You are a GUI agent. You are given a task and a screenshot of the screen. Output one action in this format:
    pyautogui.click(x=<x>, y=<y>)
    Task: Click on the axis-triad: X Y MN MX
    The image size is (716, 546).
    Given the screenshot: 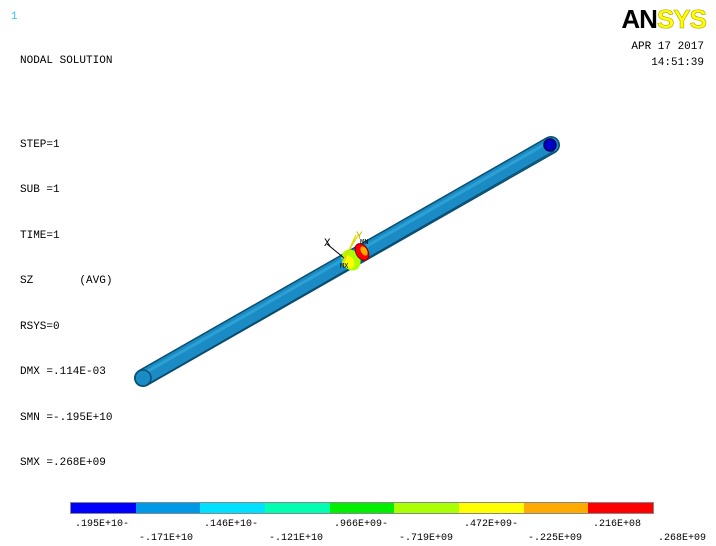 What is the action you would take?
    pyautogui.click(x=346, y=251)
    